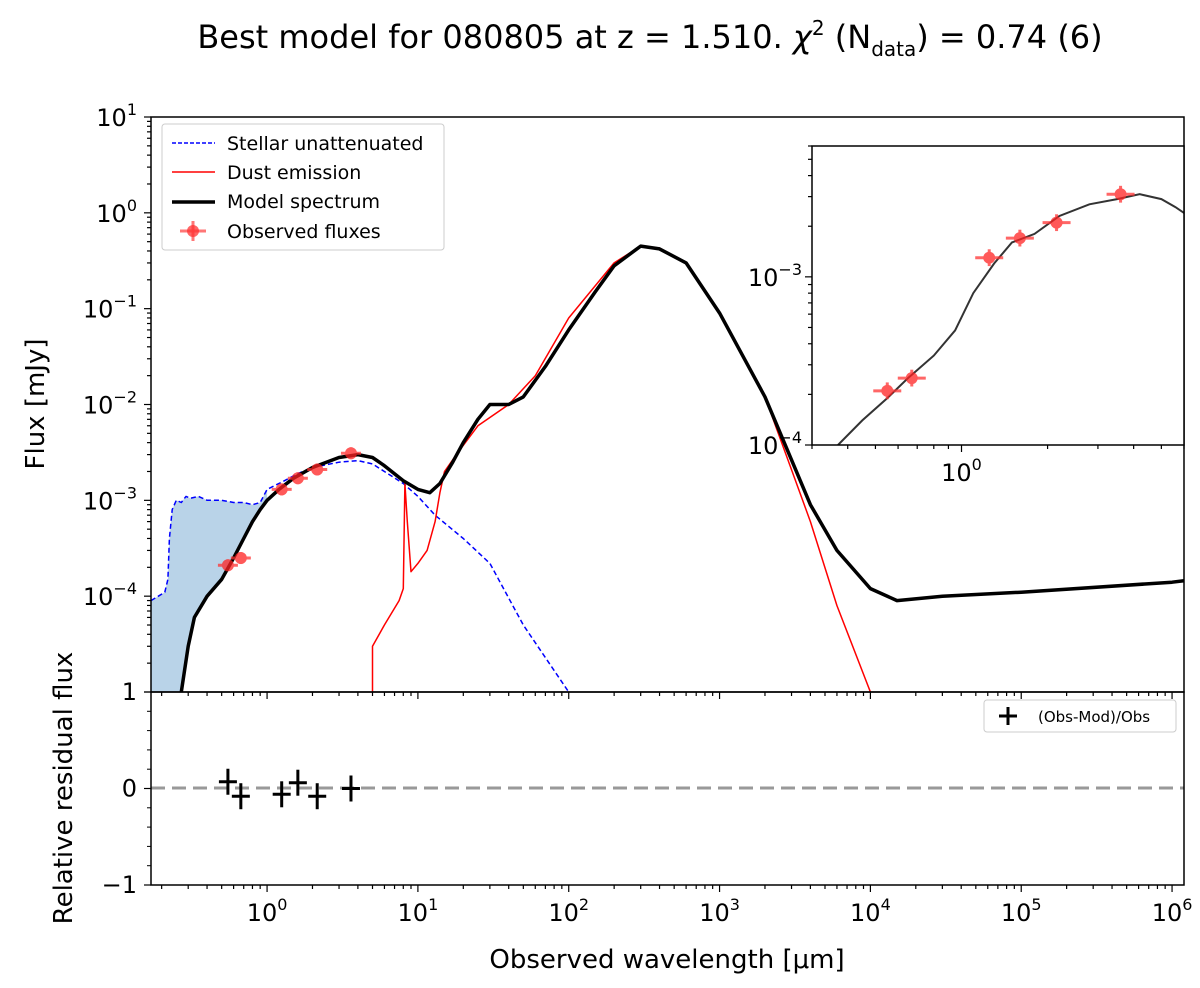  What do you see at coordinates (802, 37) in the screenshot?
I see `title-chi: χ` at bounding box center [802, 37].